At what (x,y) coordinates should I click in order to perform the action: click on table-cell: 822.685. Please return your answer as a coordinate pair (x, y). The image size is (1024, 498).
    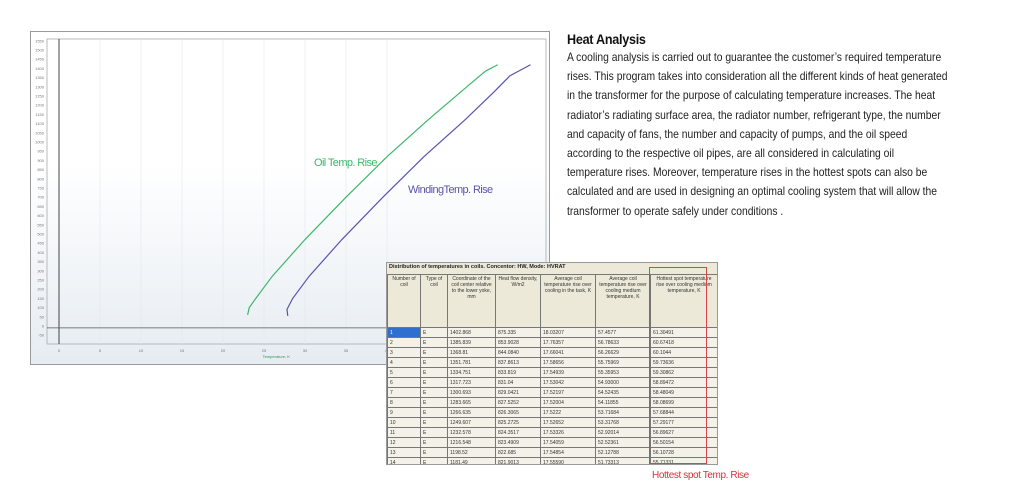
    Looking at the image, I should click on (518, 452).